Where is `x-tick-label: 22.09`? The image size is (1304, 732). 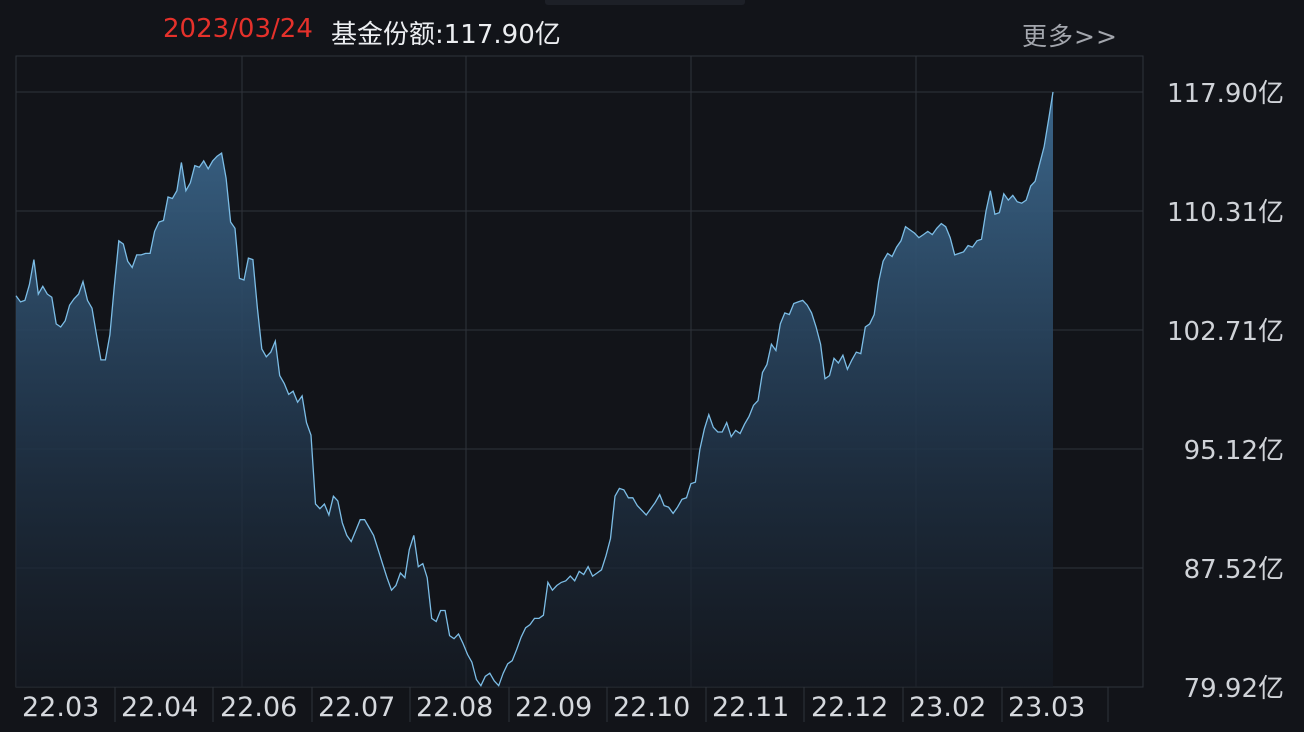
x-tick-label: 22.09 is located at coordinates (553, 707).